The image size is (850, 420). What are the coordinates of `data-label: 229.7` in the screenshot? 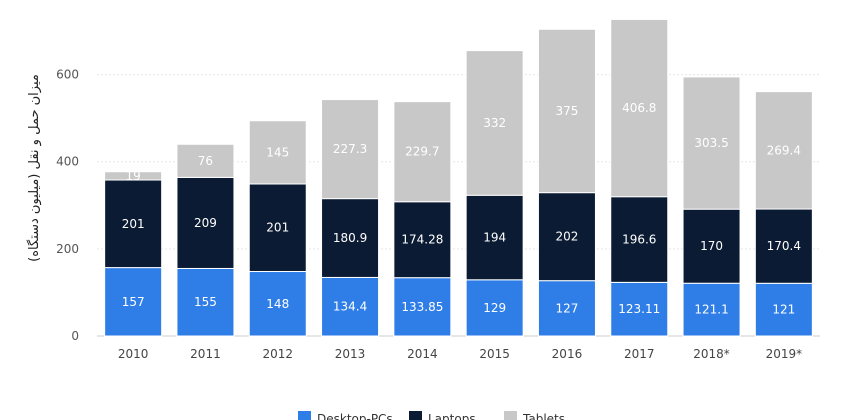 It's located at (422, 152).